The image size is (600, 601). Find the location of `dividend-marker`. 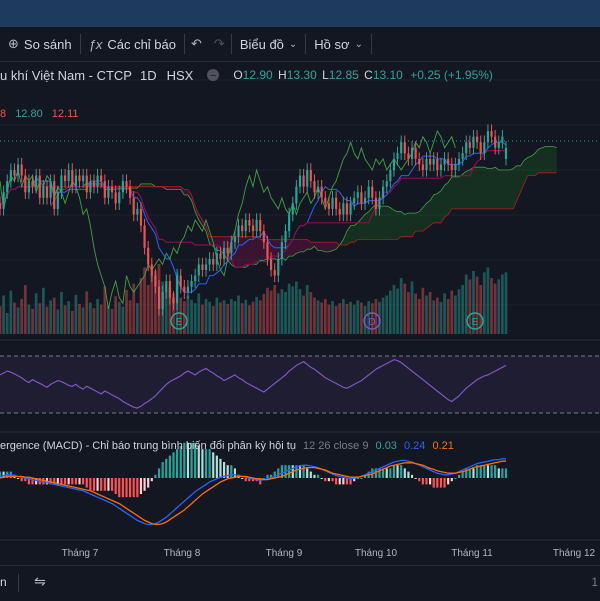

dividend-marker is located at coordinates (372, 321).